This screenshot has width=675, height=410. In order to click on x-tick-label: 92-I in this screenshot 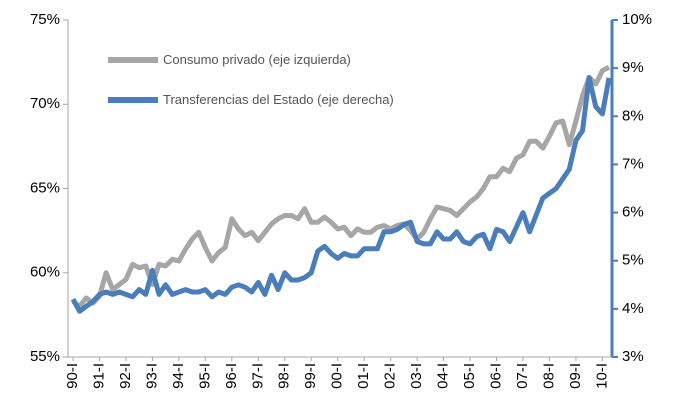, I will do `click(125, 376)`.